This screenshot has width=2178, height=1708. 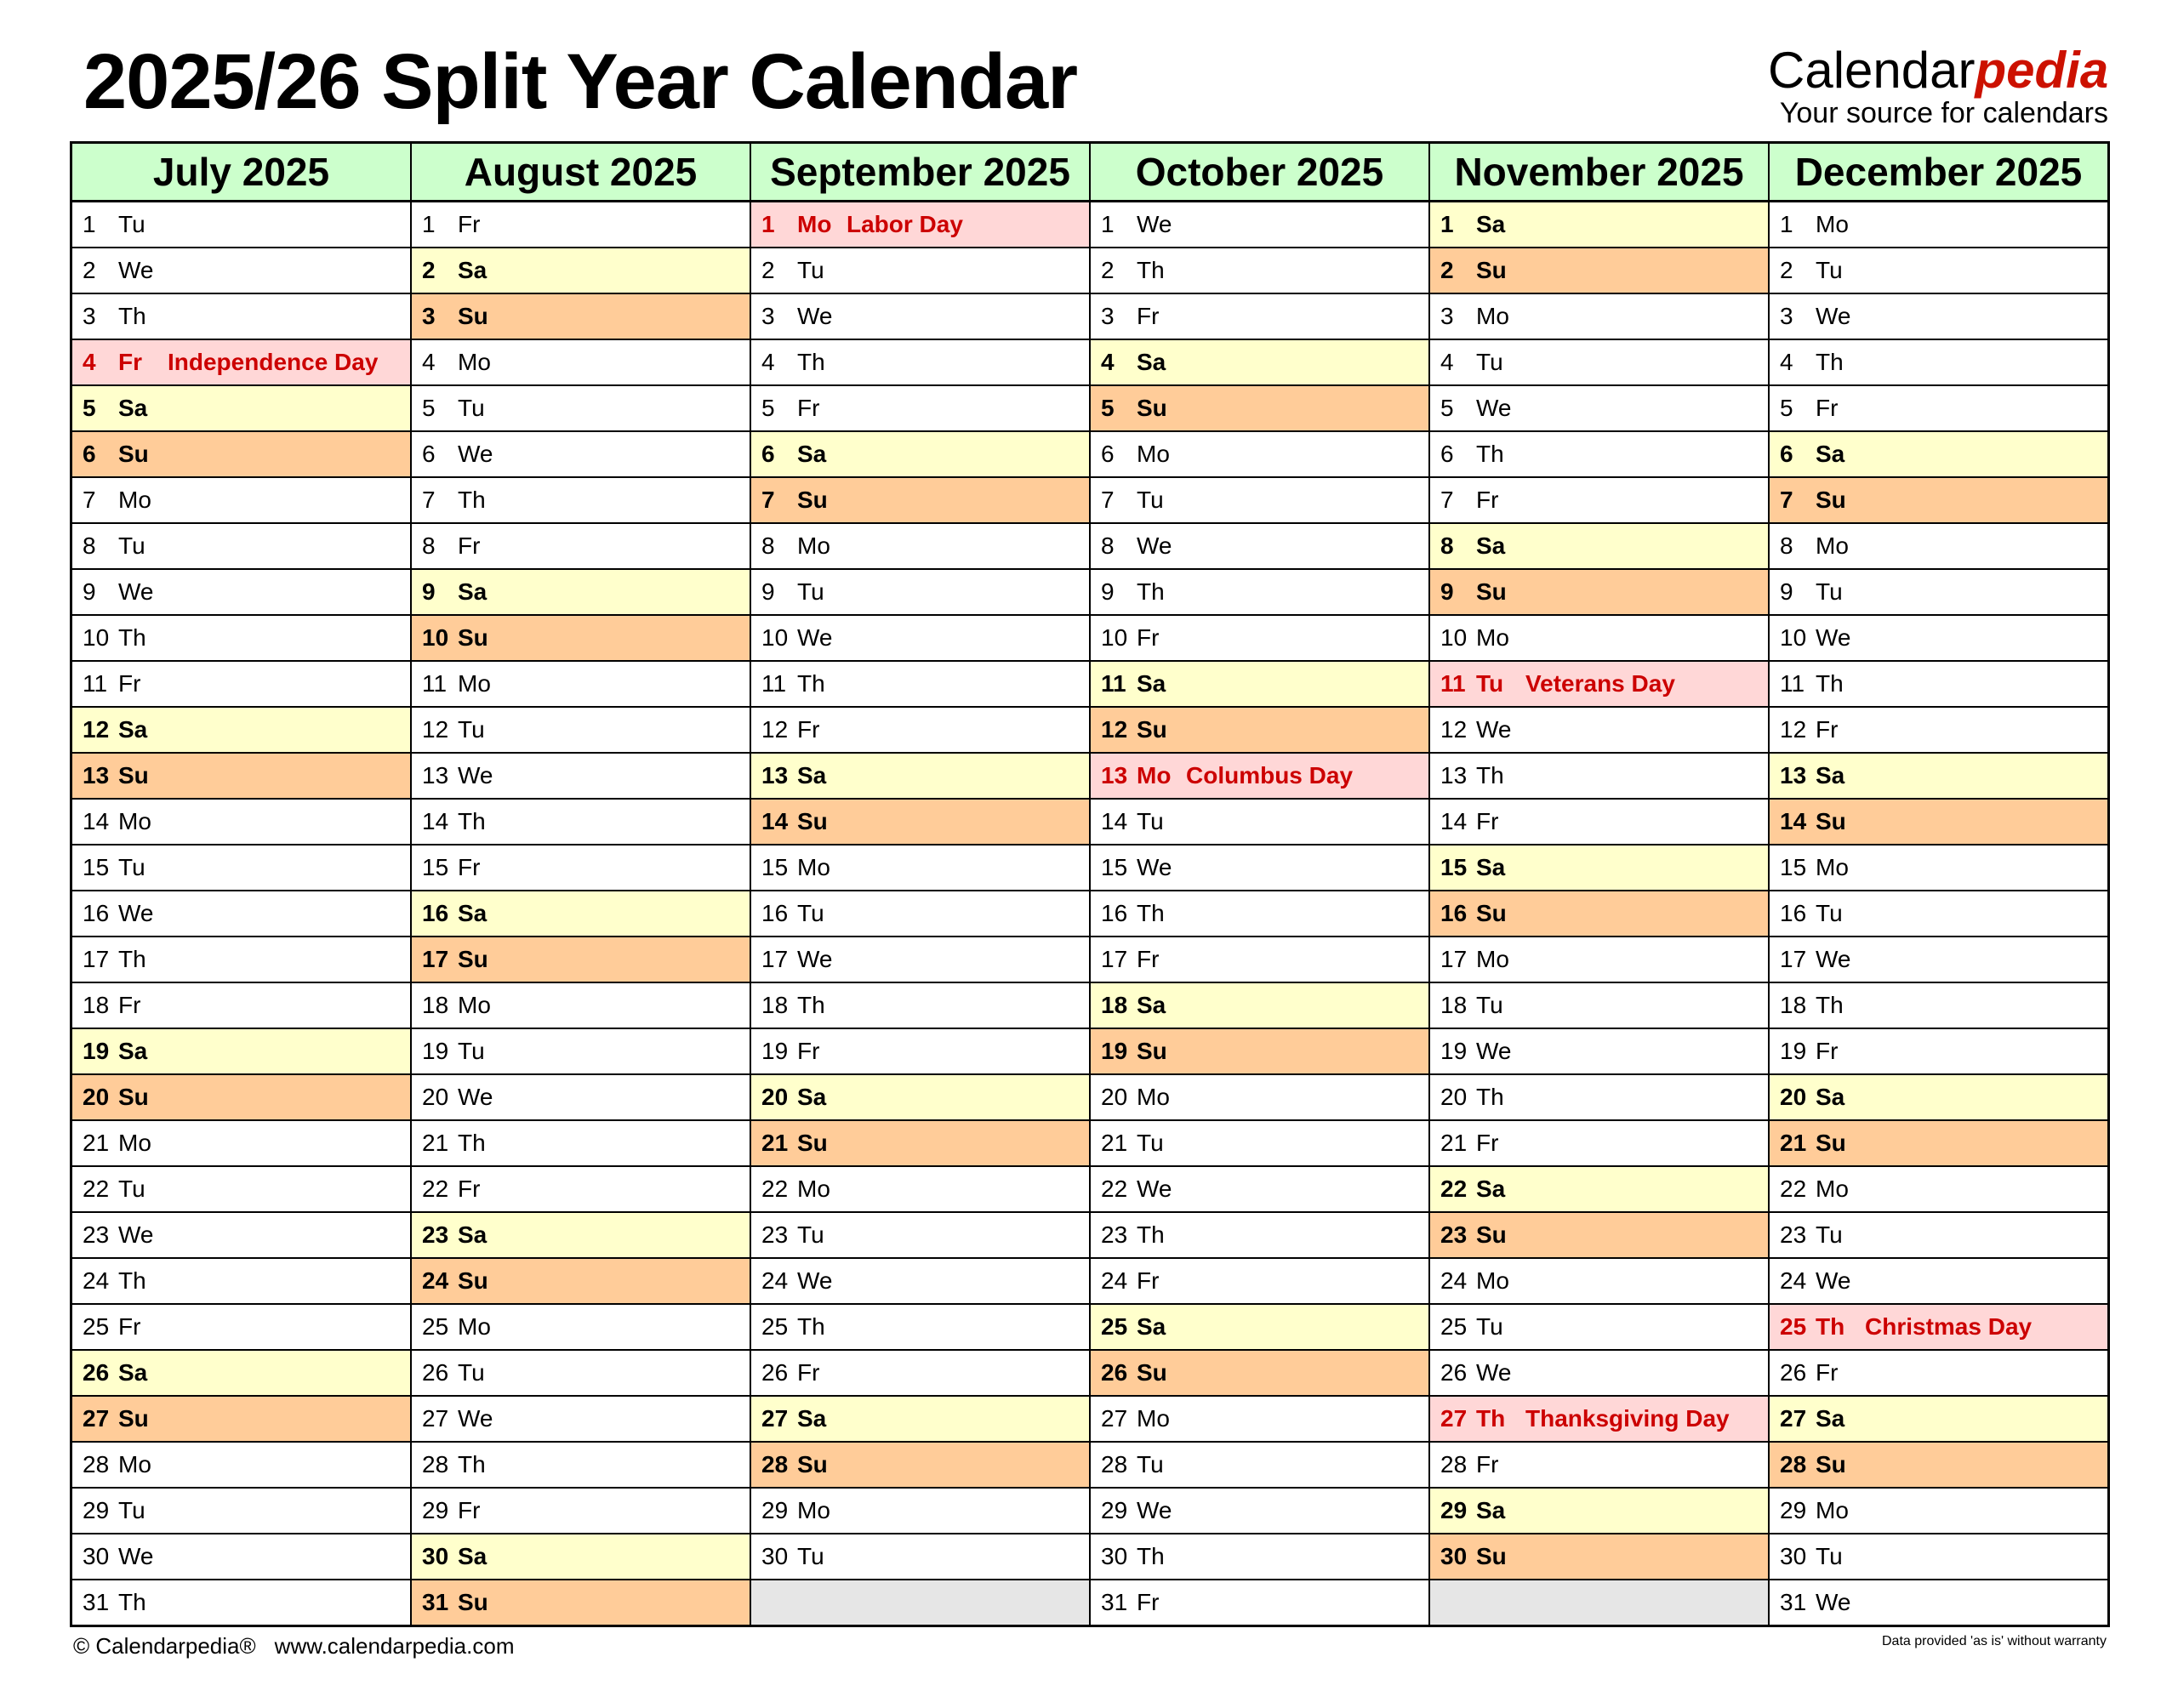 What do you see at coordinates (768, 224) in the screenshot?
I see `day-number: 1` at bounding box center [768, 224].